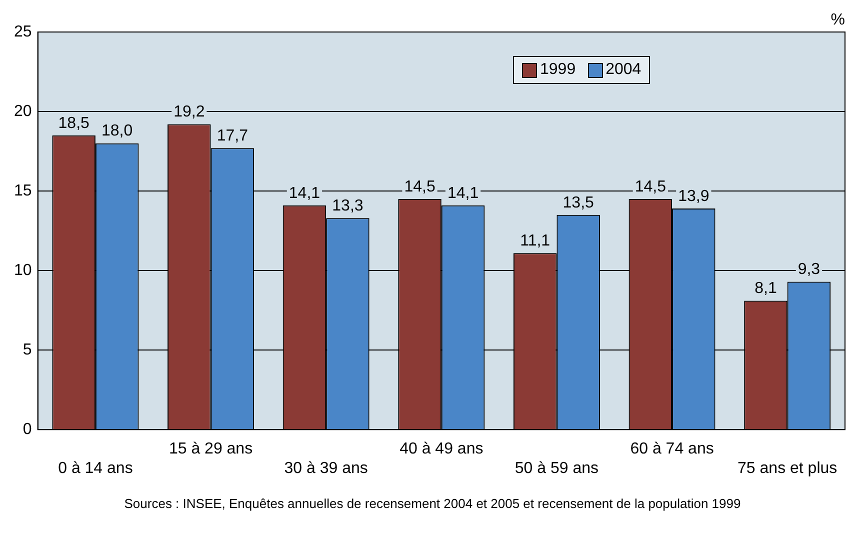 This screenshot has width=865, height=533. What do you see at coordinates (558, 70) in the screenshot?
I see `legend-label: 1999` at bounding box center [558, 70].